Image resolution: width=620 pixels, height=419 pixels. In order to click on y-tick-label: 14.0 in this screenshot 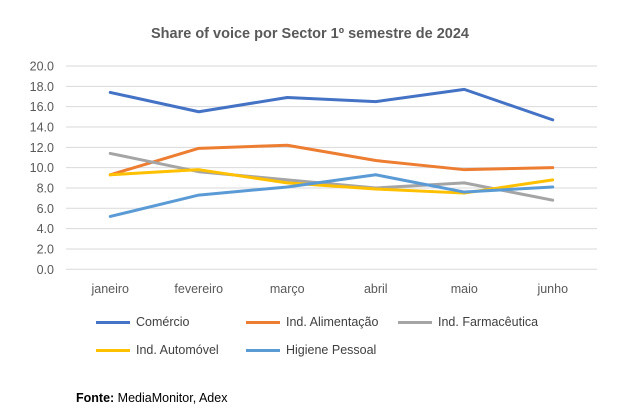, I will do `click(42, 127)`.